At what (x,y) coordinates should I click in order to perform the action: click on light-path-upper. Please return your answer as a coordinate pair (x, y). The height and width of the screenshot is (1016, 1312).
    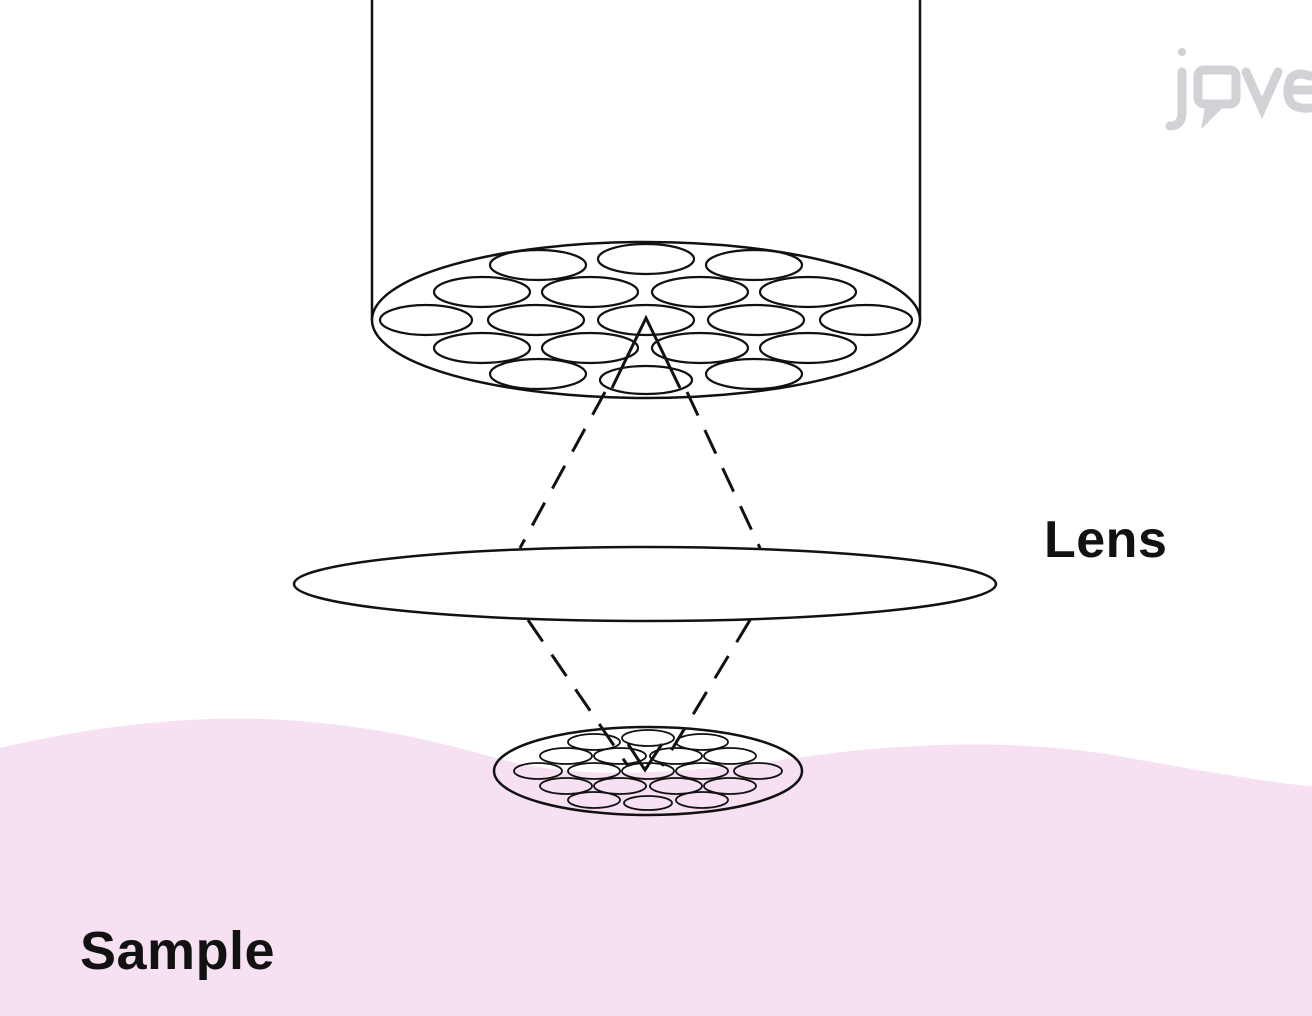
    Looking at the image, I should click on (640, 470).